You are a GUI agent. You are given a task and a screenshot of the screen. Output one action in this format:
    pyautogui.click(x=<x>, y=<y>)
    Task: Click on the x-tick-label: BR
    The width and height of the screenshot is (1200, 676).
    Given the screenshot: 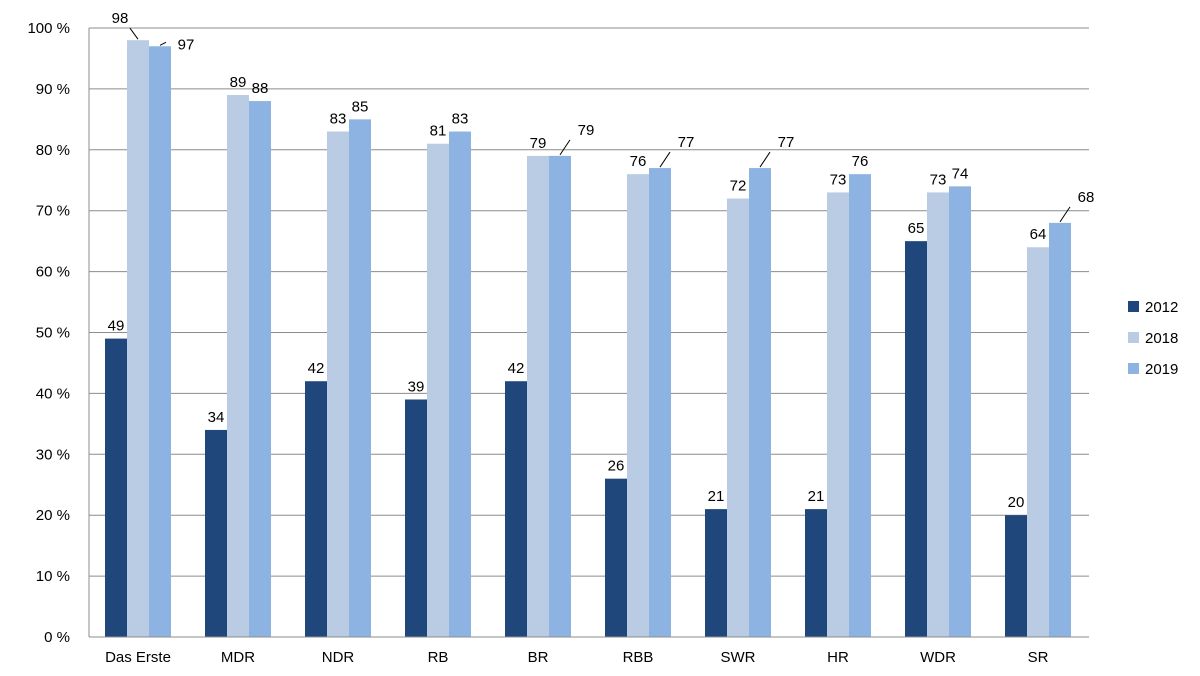 What is the action you would take?
    pyautogui.click(x=538, y=657)
    